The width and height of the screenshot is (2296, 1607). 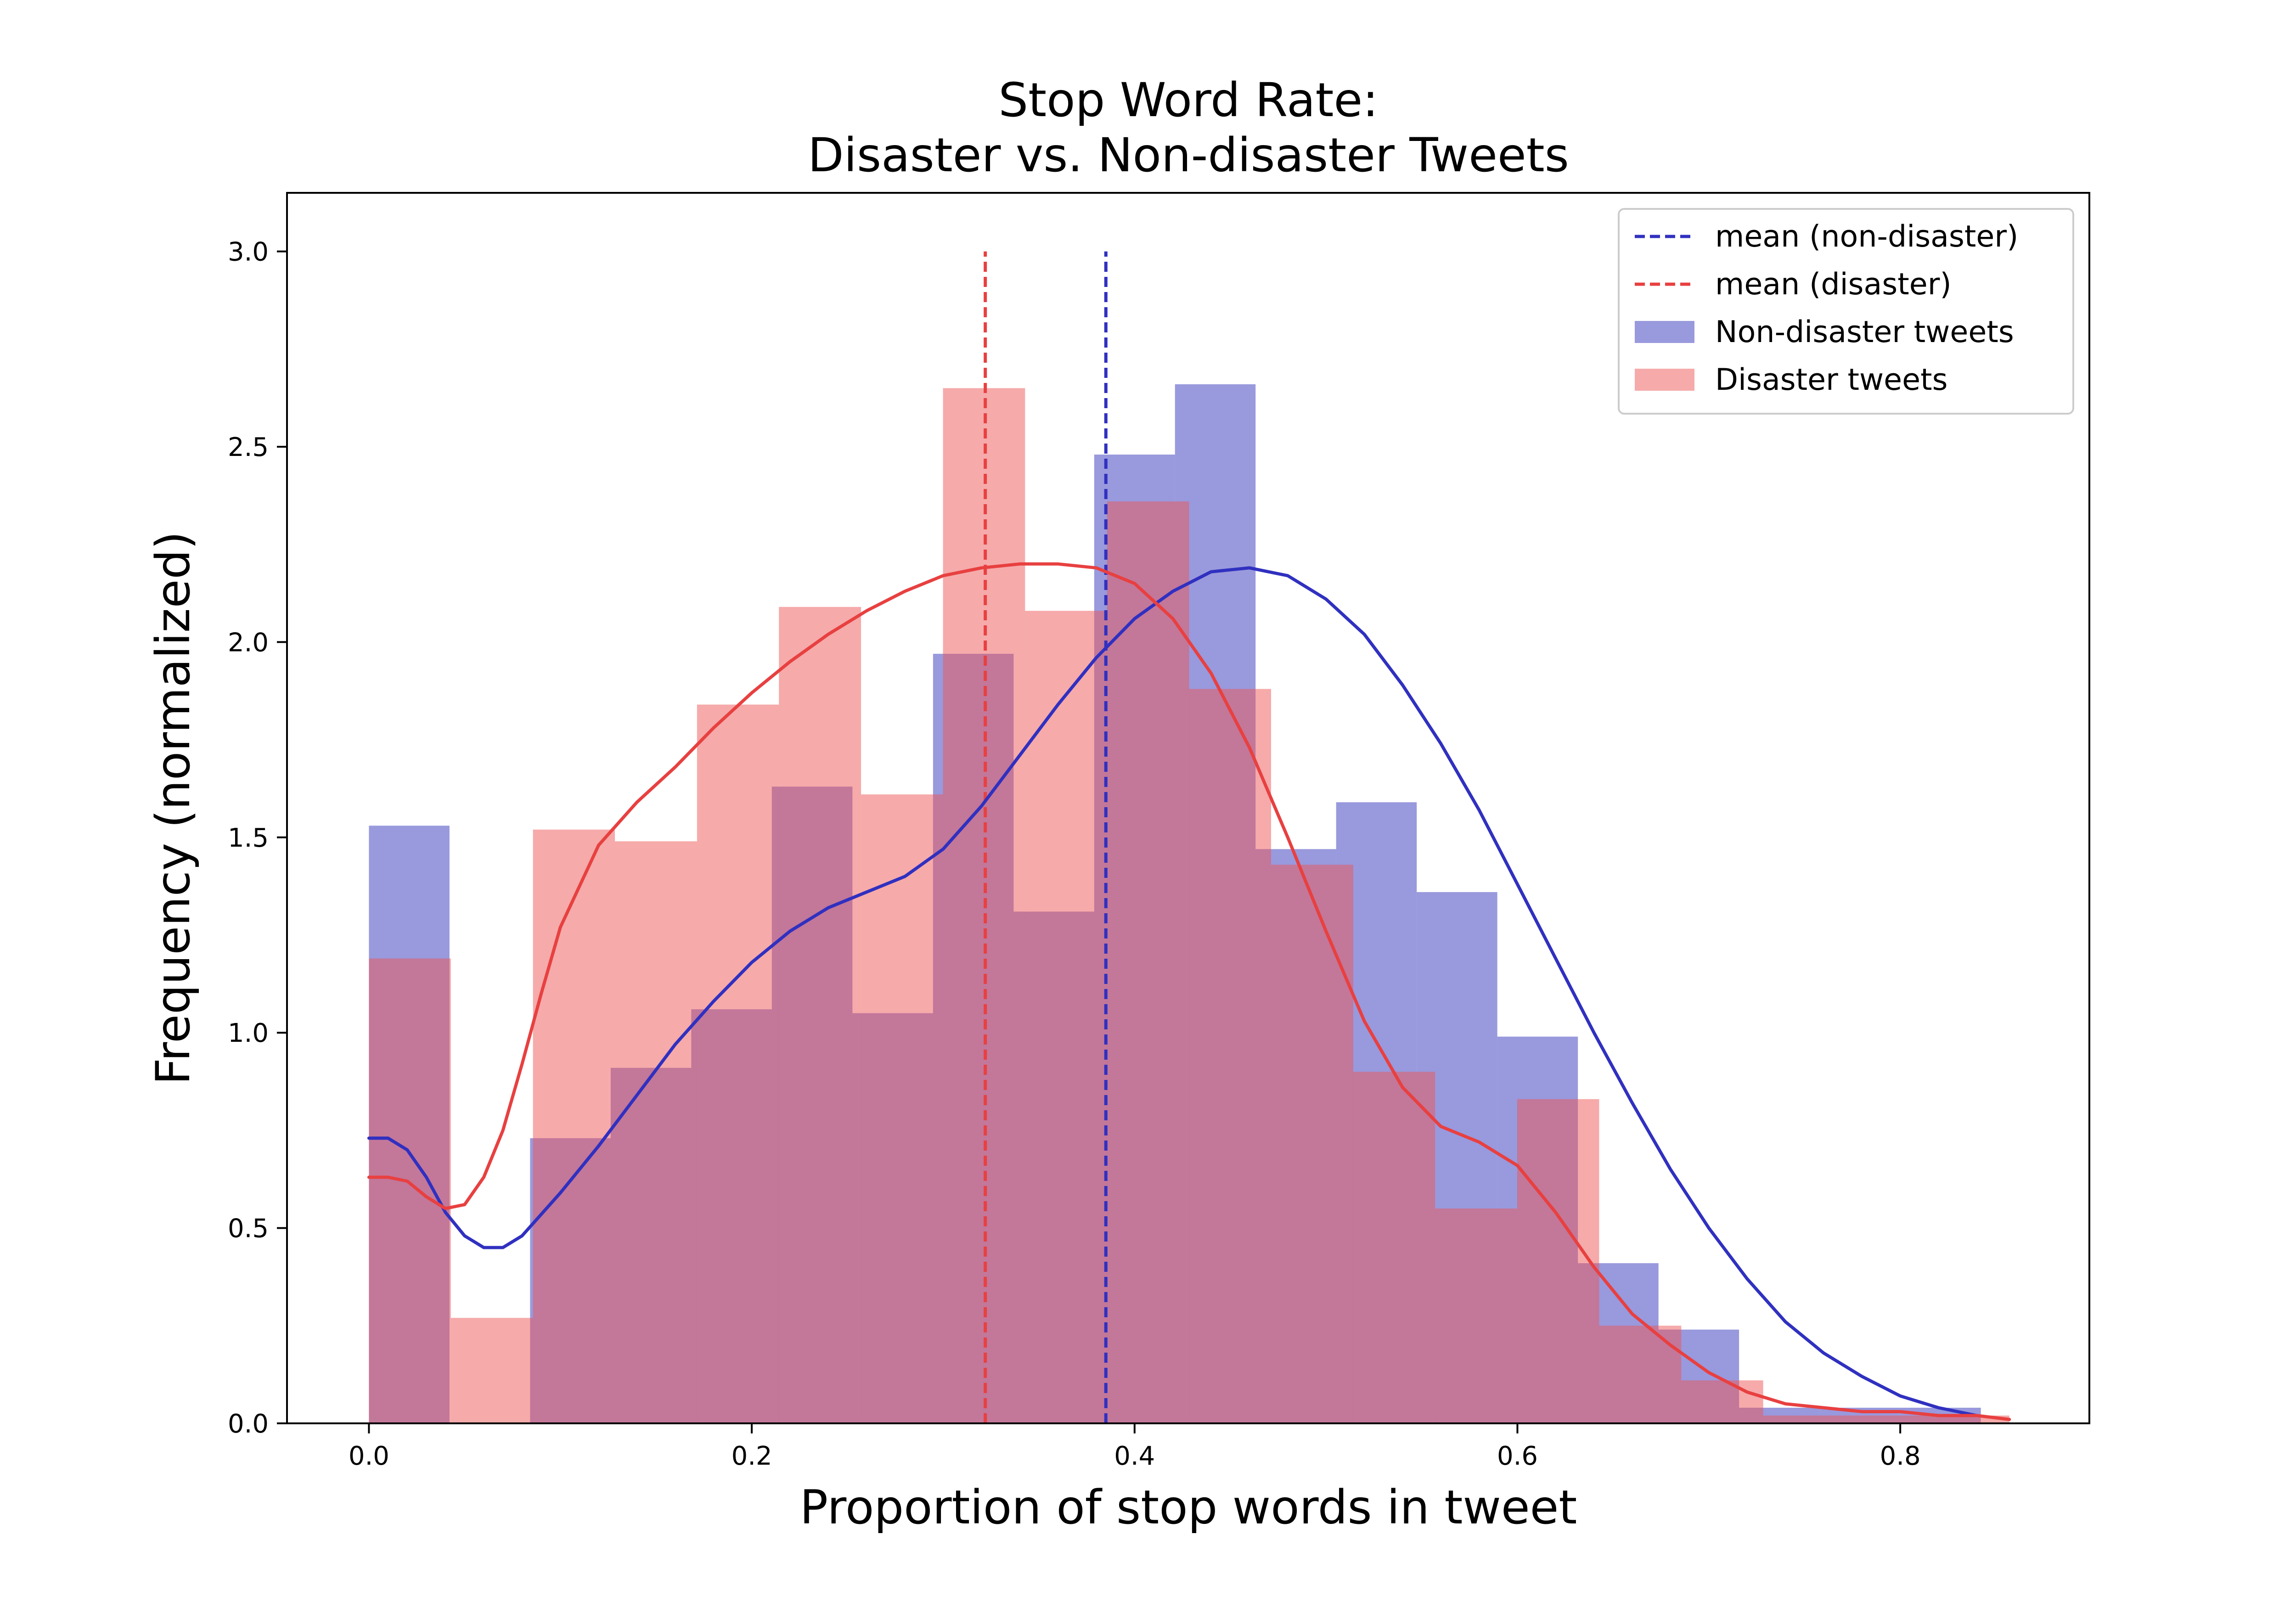 What do you see at coordinates (1832, 380) in the screenshot?
I see `legend-label: Disaster tweets` at bounding box center [1832, 380].